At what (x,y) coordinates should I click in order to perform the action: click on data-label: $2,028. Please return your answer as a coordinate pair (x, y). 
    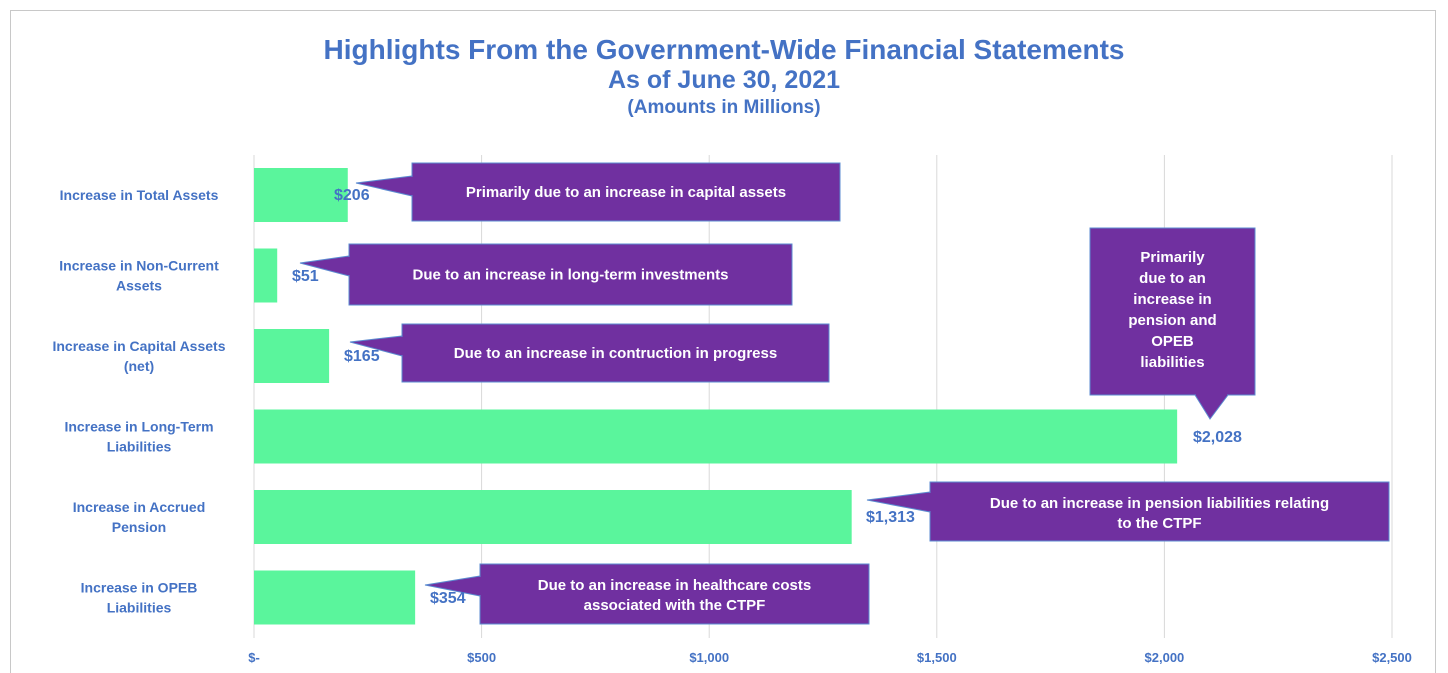
    Looking at the image, I should click on (1217, 437).